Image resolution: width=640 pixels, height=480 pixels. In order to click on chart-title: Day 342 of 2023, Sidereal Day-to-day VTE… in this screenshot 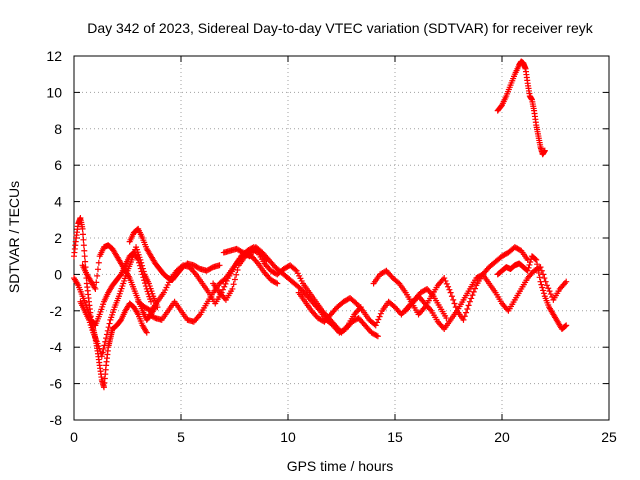, I will do `click(340, 28)`.